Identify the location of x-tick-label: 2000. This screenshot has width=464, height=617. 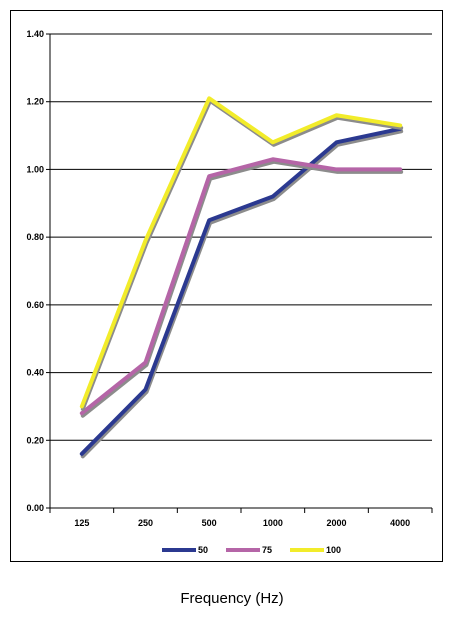
(336, 523).